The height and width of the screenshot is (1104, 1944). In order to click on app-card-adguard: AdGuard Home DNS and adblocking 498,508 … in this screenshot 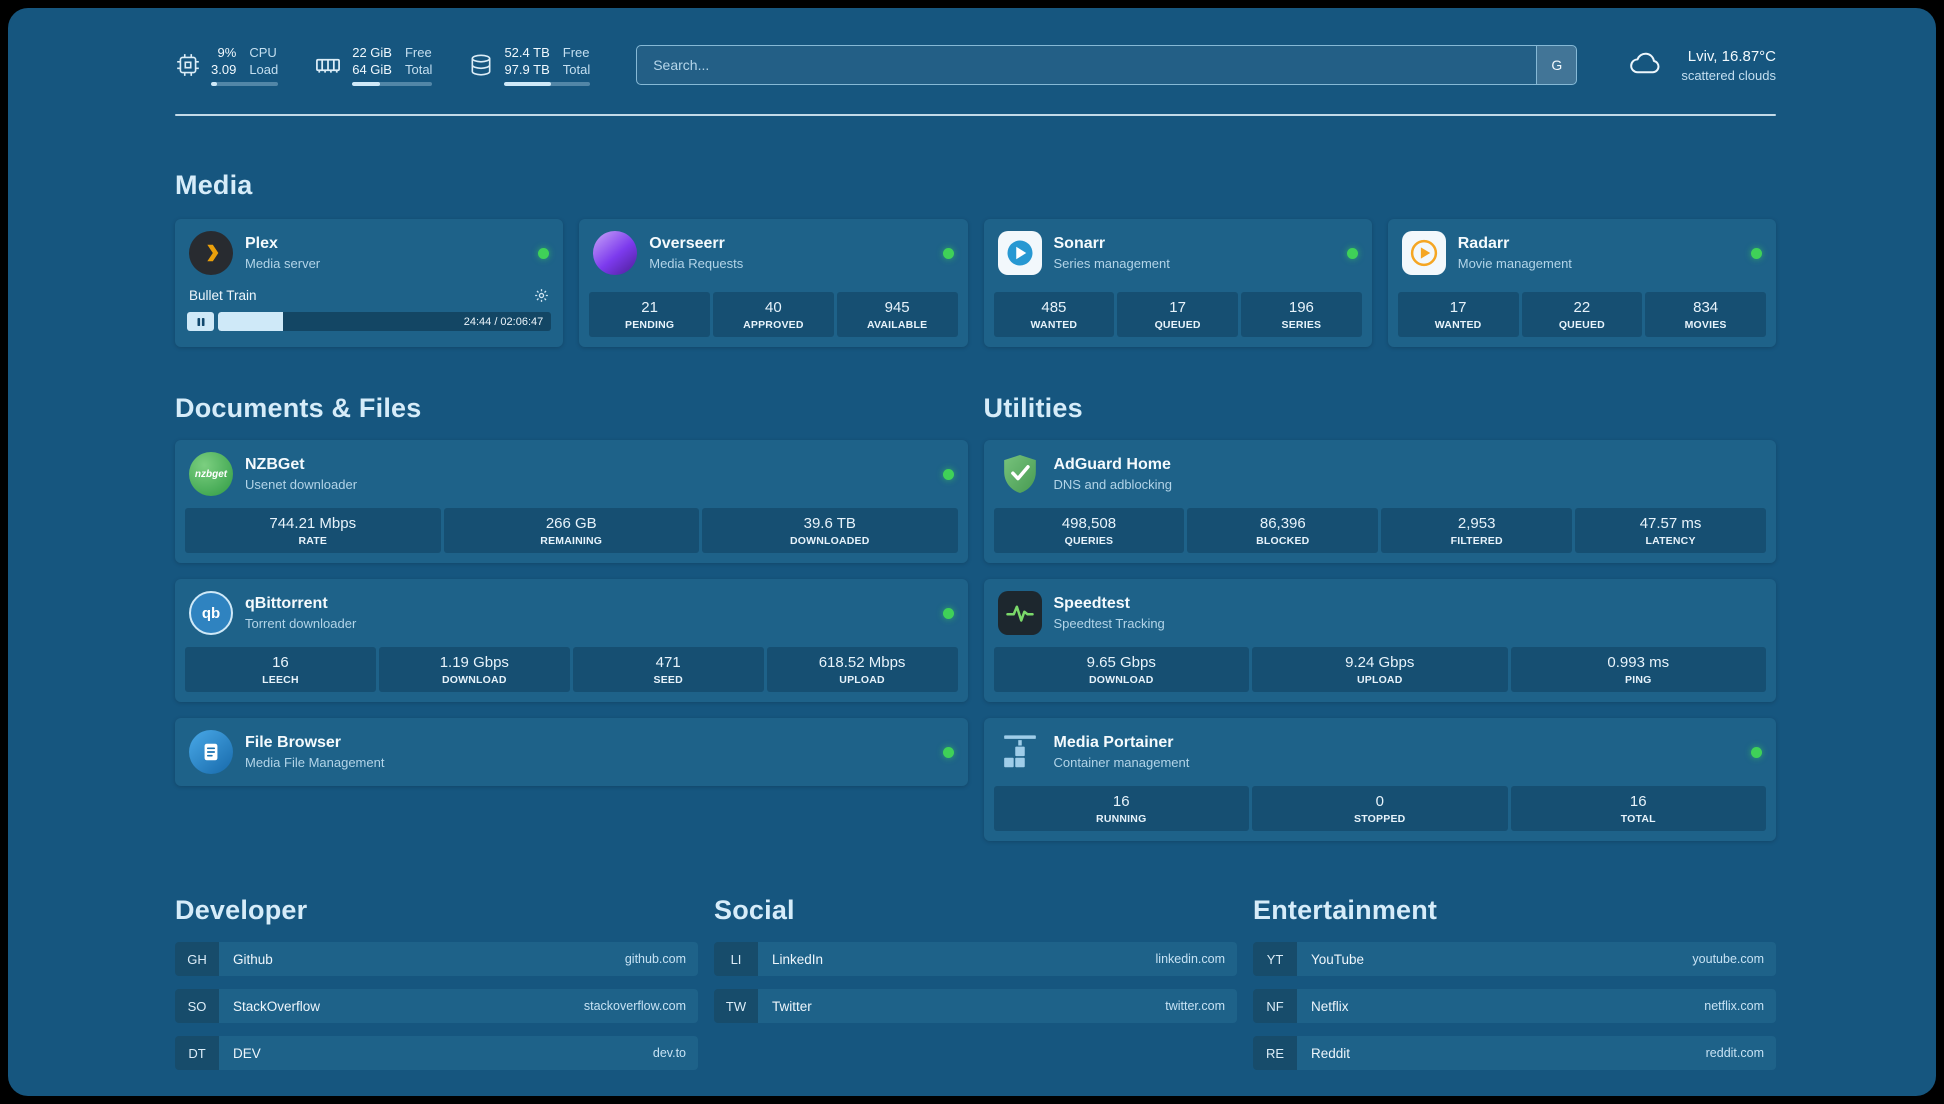, I will do `click(1379, 501)`.